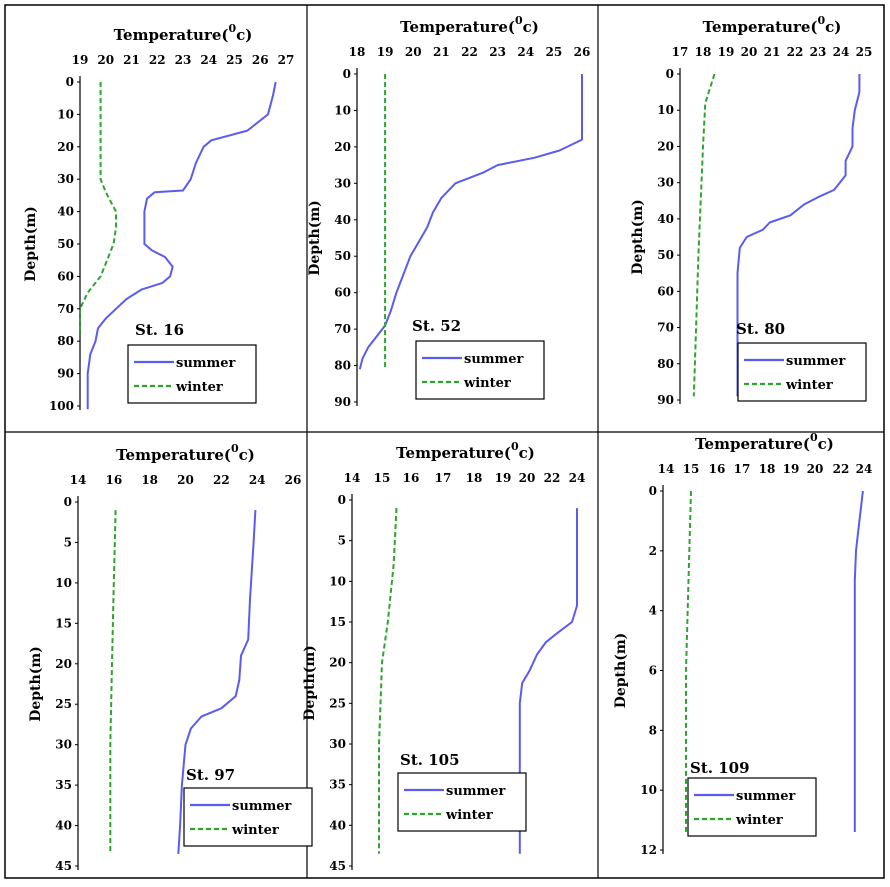 Image resolution: width=890 pixels, height=887 pixels. I want to click on y-tick-label: 4, so click(653, 611).